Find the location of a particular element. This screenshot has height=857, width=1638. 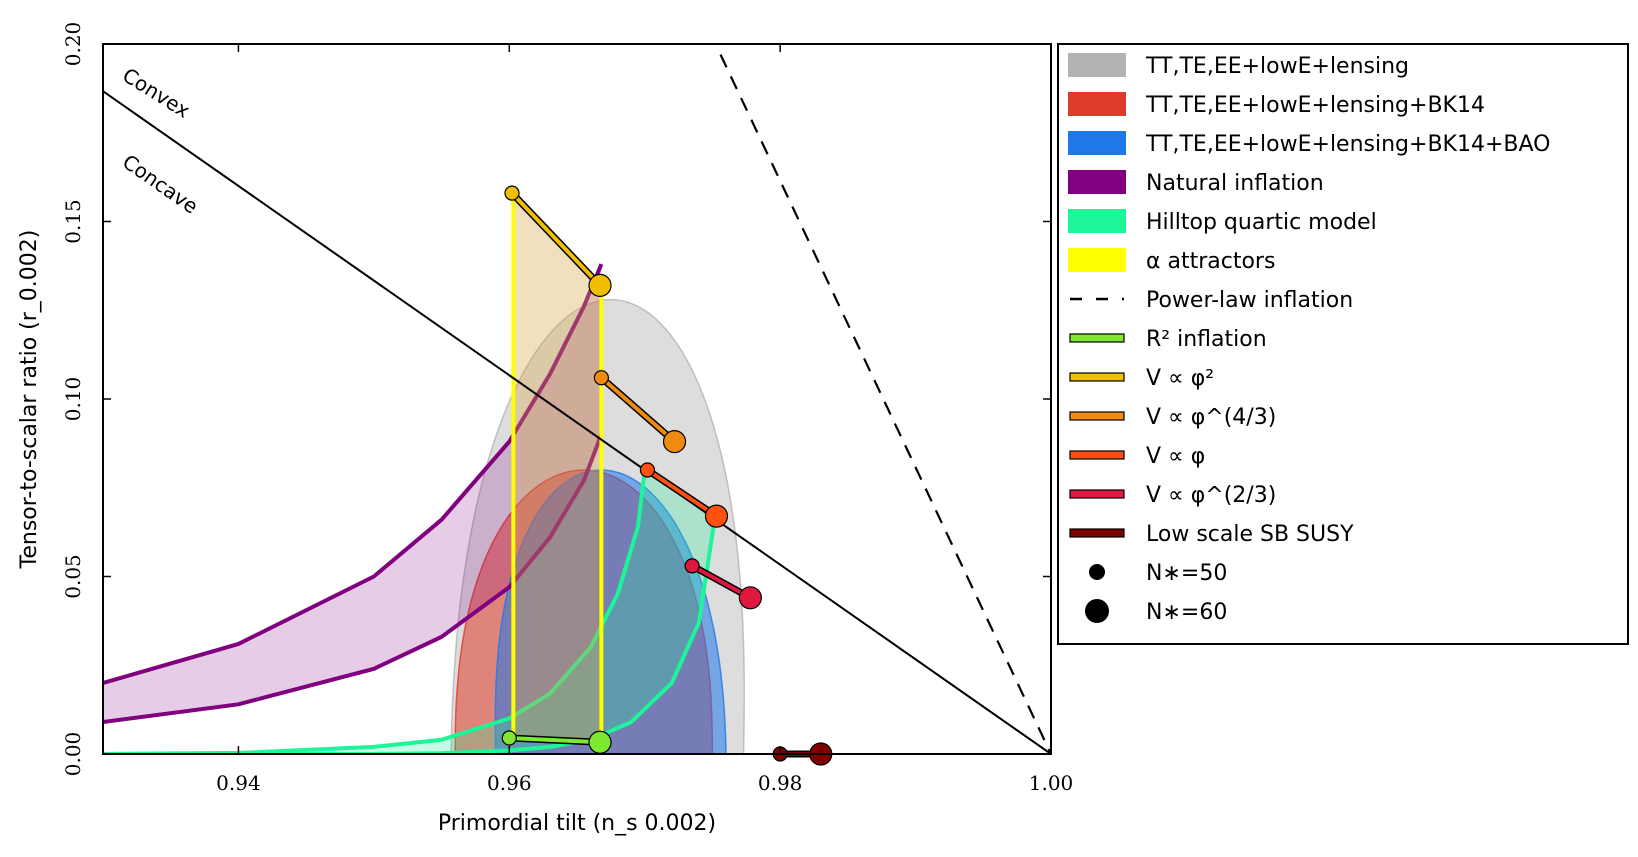

legend-label: Power-law inflation is located at coordinates (1249, 300).